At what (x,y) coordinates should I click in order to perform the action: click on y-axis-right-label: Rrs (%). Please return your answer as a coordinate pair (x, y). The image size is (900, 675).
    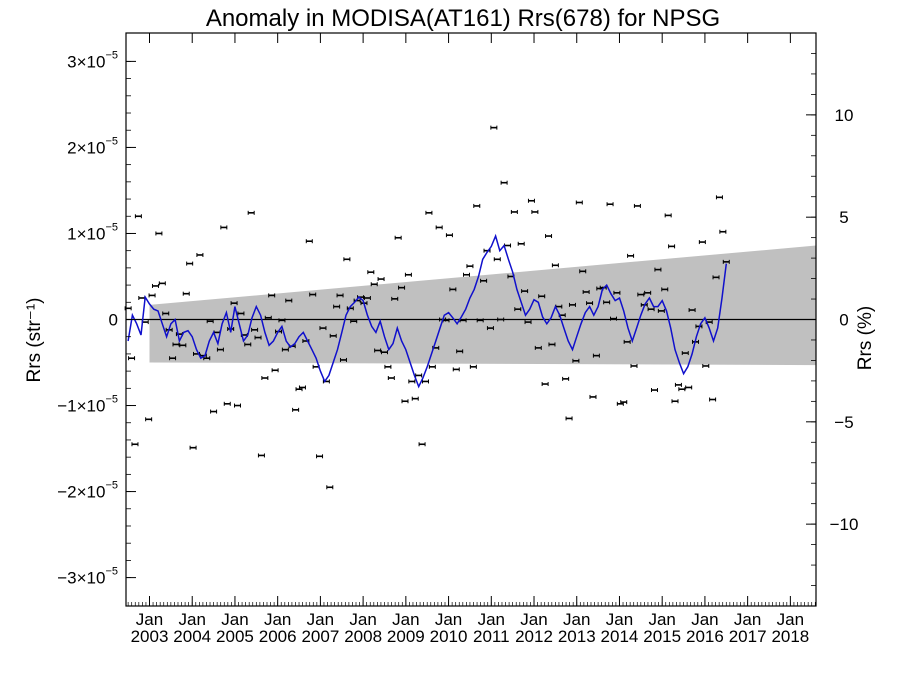
    Looking at the image, I should click on (865, 338).